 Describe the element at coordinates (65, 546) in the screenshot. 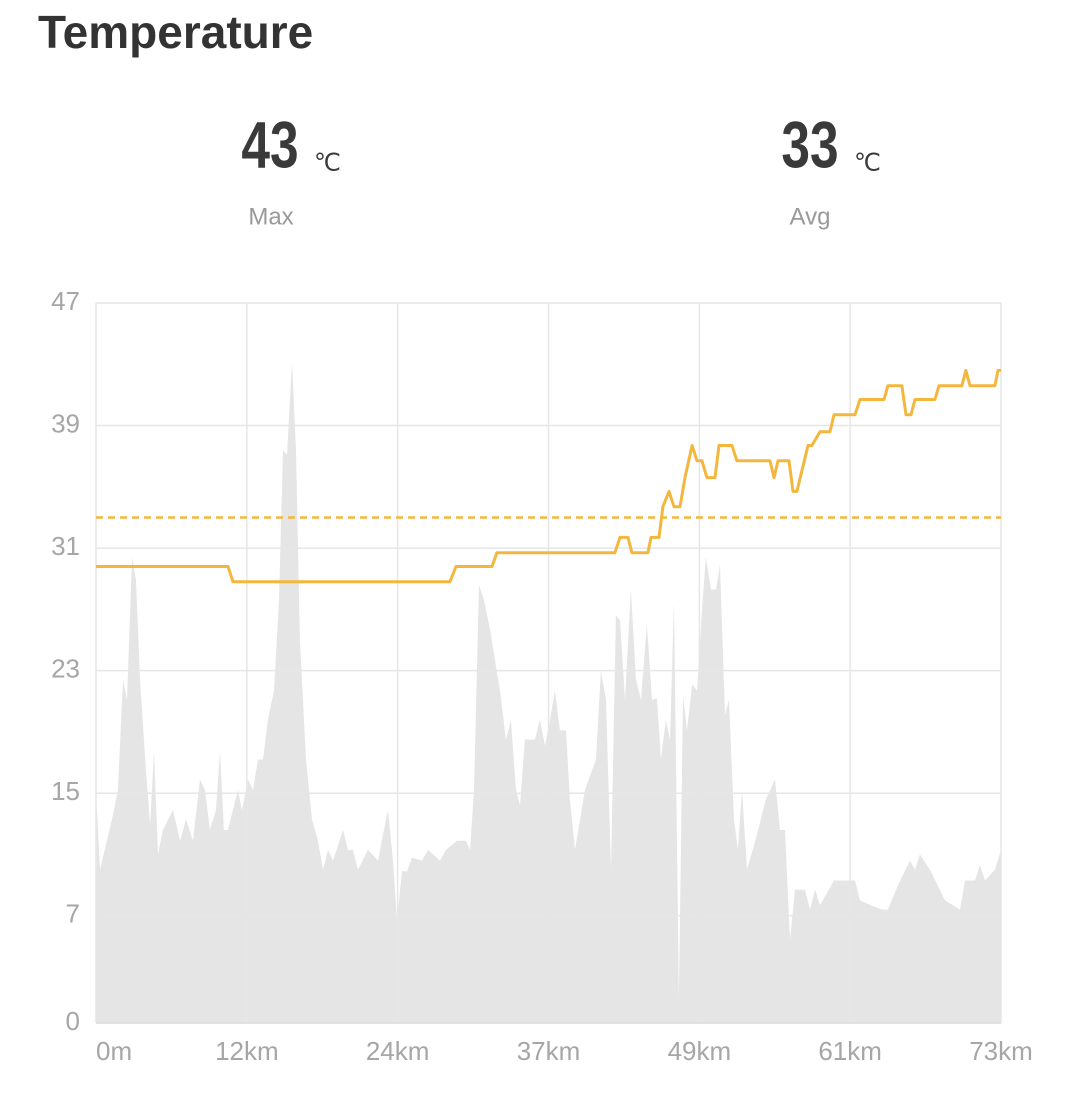

I see `y-tick-label: 31` at that location.